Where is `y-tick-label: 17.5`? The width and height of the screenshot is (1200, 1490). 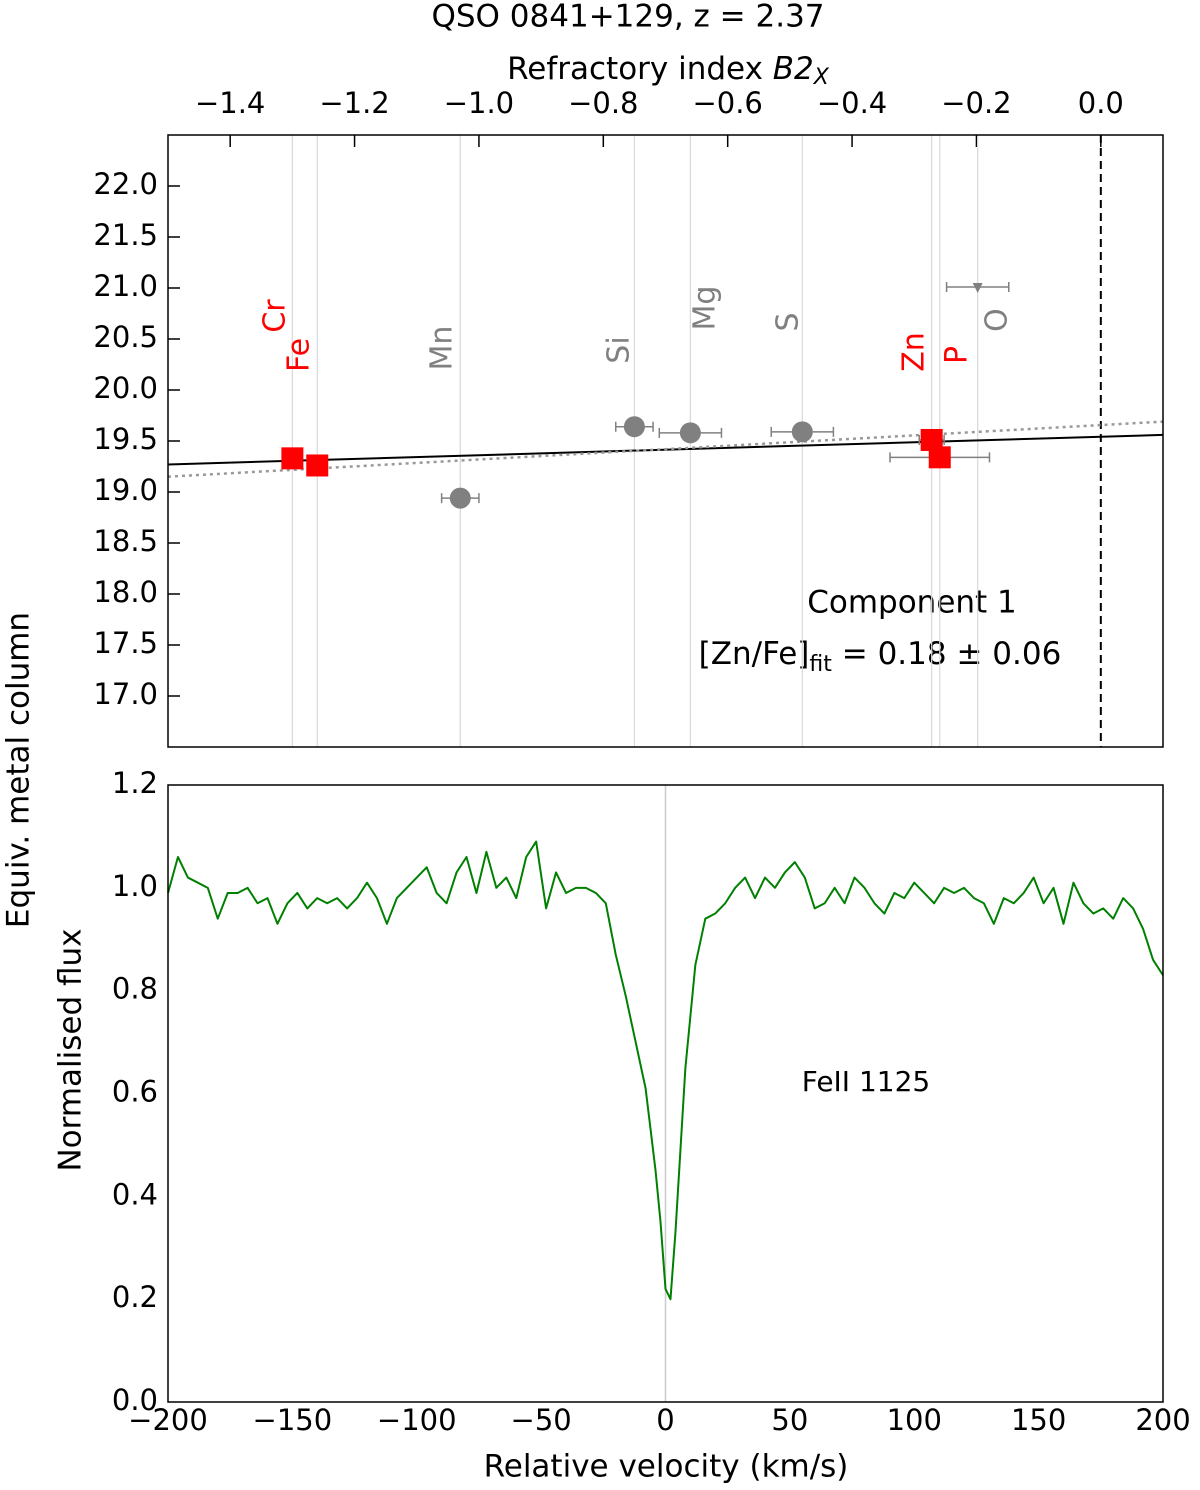 y-tick-label: 17.5 is located at coordinates (125, 643).